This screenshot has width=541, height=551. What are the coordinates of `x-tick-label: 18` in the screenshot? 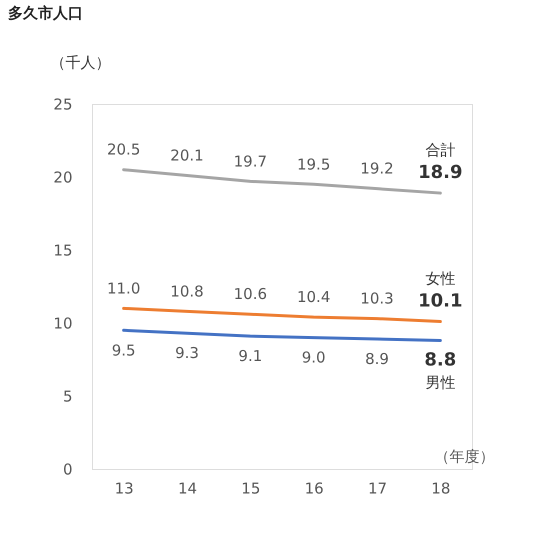 It's located at (440, 489).